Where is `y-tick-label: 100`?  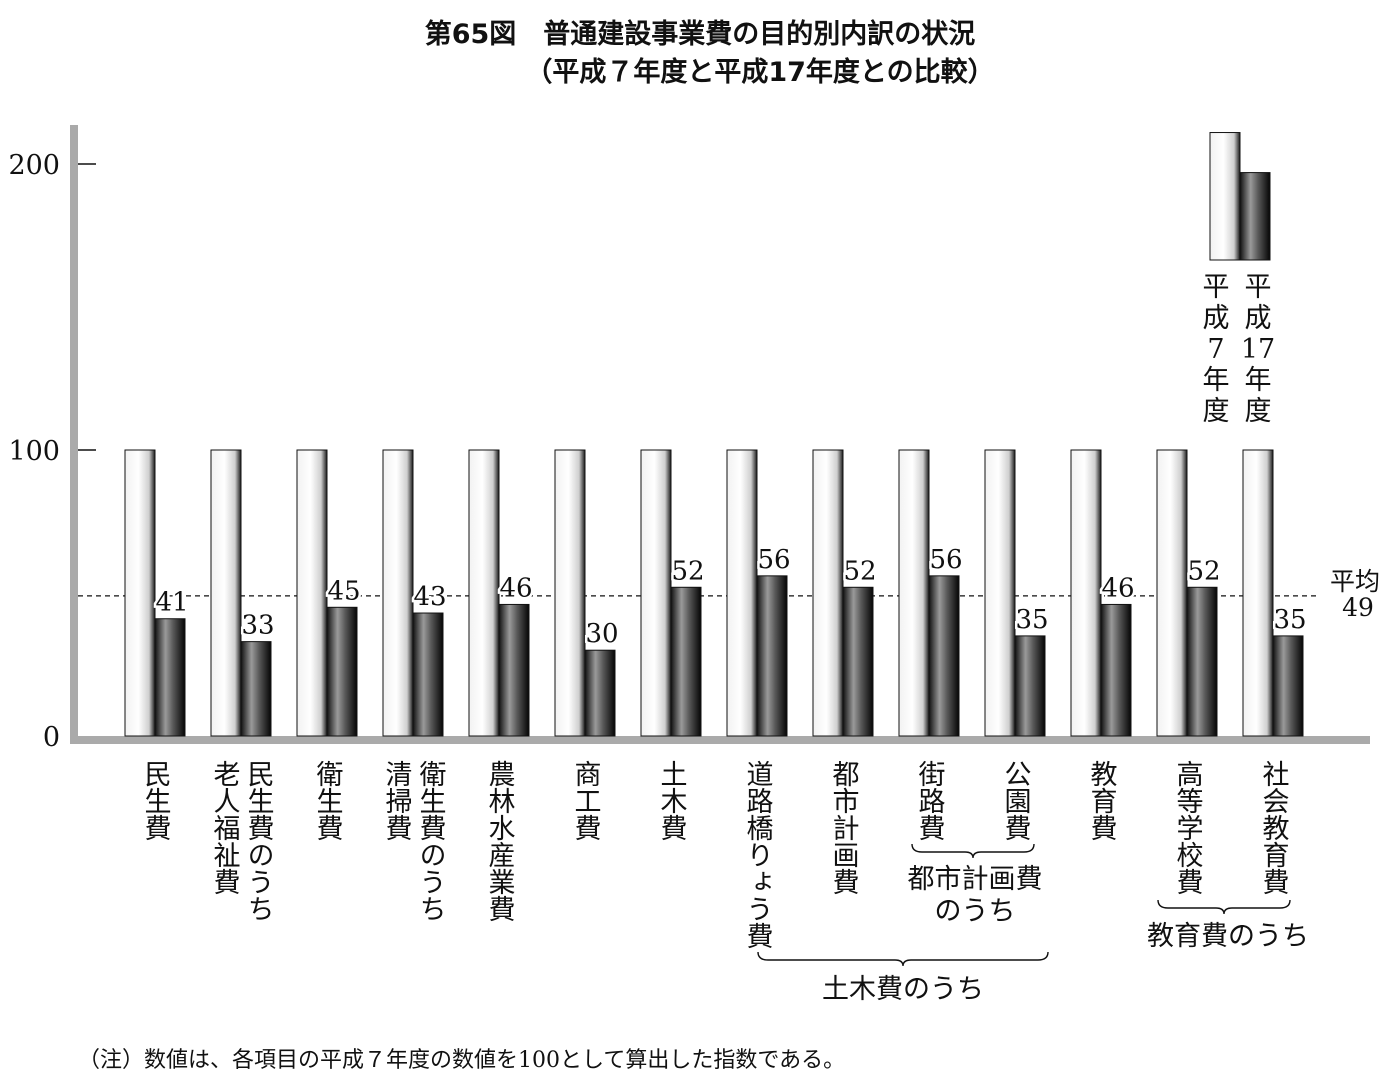
y-tick-label: 100 is located at coordinates (34, 451).